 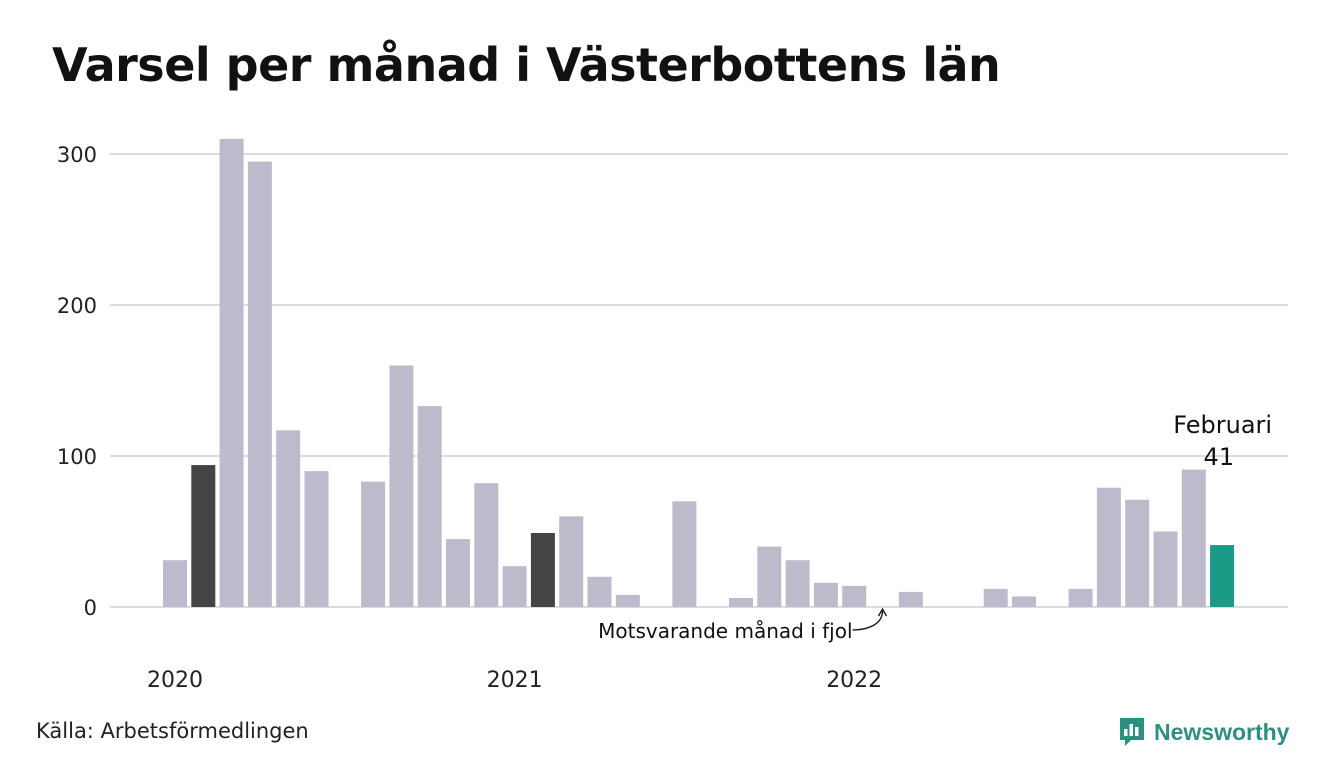 I want to click on y-axis-tick-labels: 0 100 200 300, so click(x=77, y=381).